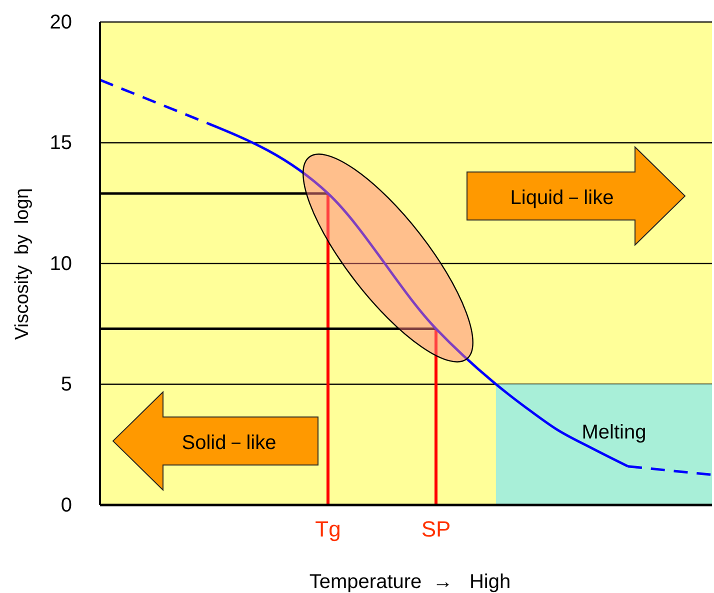 This screenshot has width=714, height=593. What do you see at coordinates (66, 385) in the screenshot?
I see `y-tick-label: 5` at bounding box center [66, 385].